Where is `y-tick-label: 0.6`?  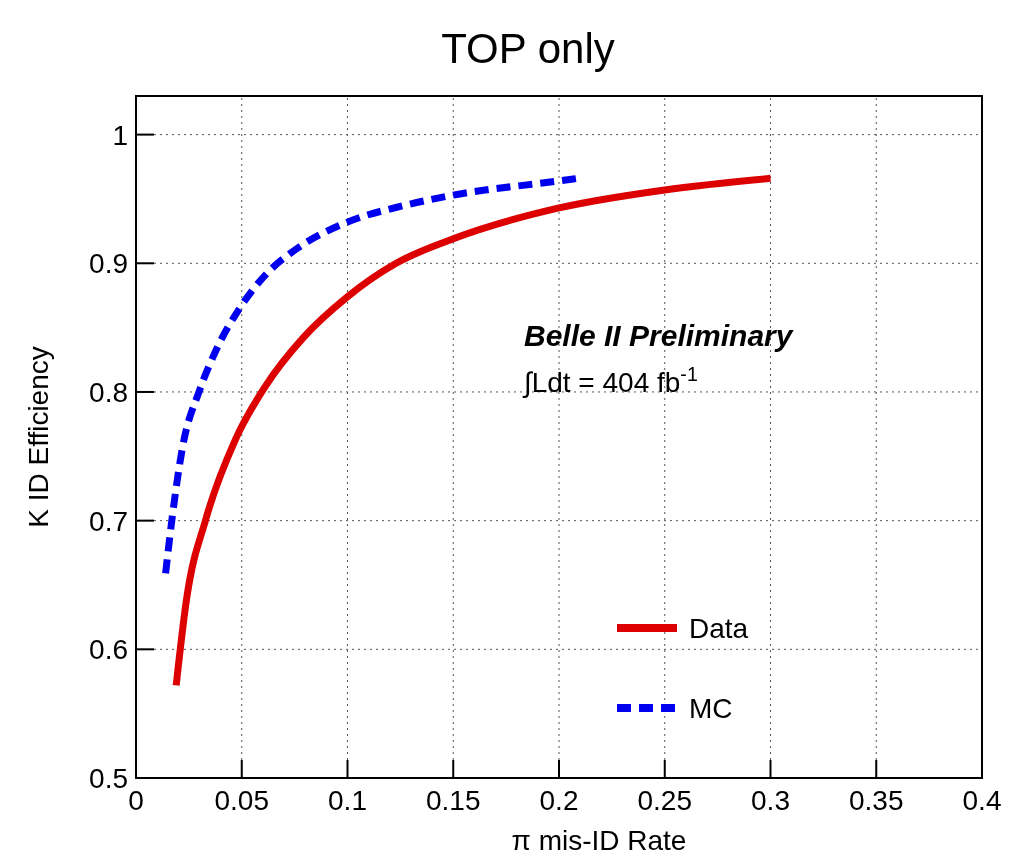
y-tick-label: 0.6 is located at coordinates (108, 650).